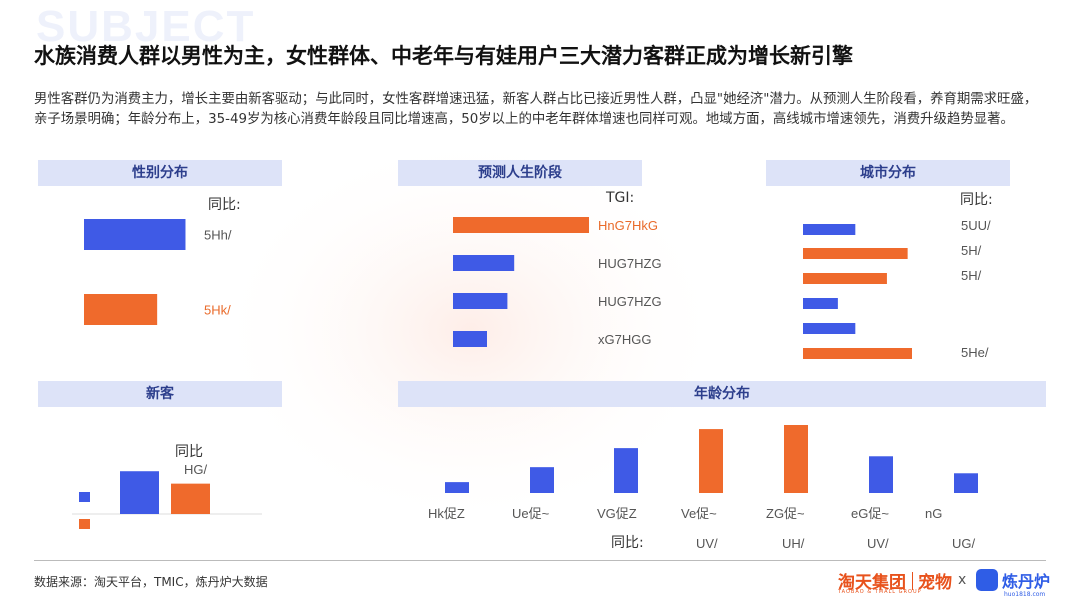 This screenshot has width=1080, height=608. I want to click on brand-separator, so click(912, 581).